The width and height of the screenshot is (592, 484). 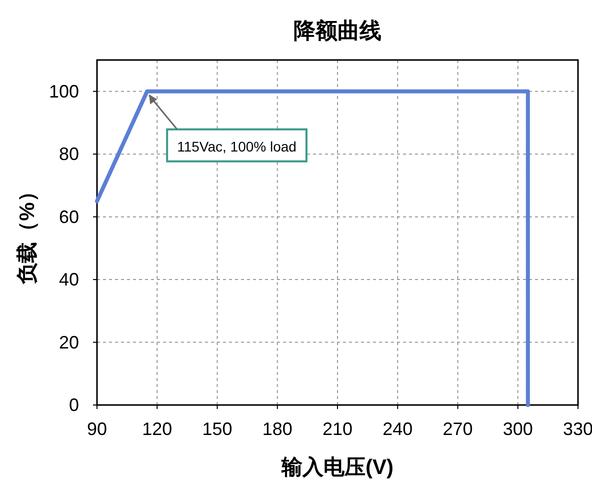 What do you see at coordinates (217, 429) in the screenshot?
I see `x-tick-label: 150` at bounding box center [217, 429].